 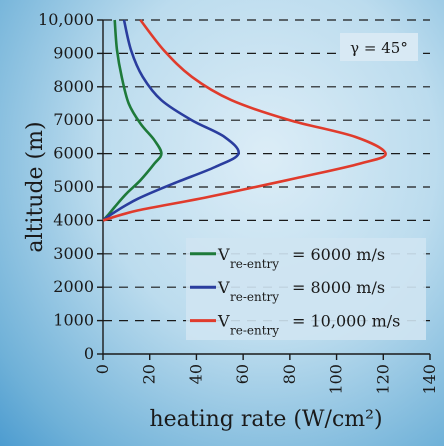 I want to click on x-tick-label-6: 120, so click(x=382, y=379).